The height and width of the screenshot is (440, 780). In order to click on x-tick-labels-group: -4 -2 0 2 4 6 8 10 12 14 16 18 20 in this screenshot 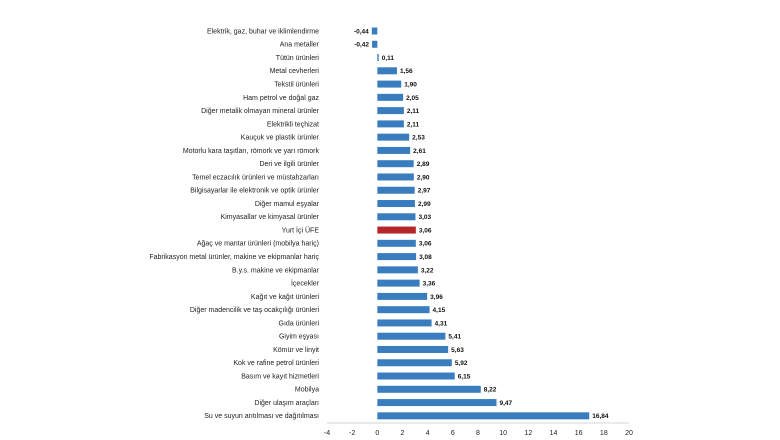, I will do `click(478, 433)`.